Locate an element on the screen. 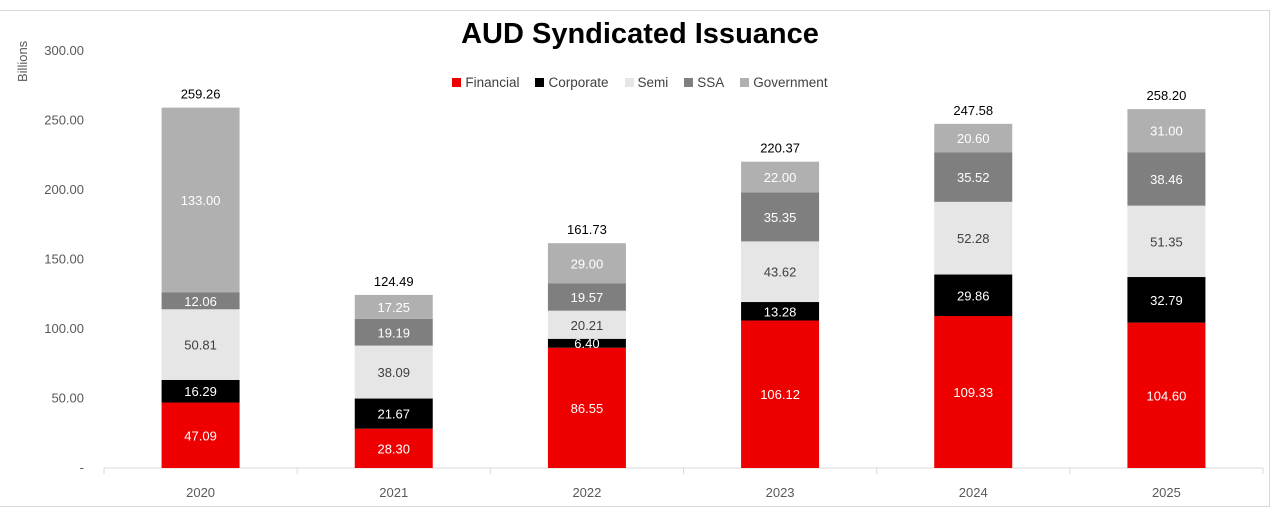 The height and width of the screenshot is (516, 1280). data-label: 21.67 is located at coordinates (393, 414).